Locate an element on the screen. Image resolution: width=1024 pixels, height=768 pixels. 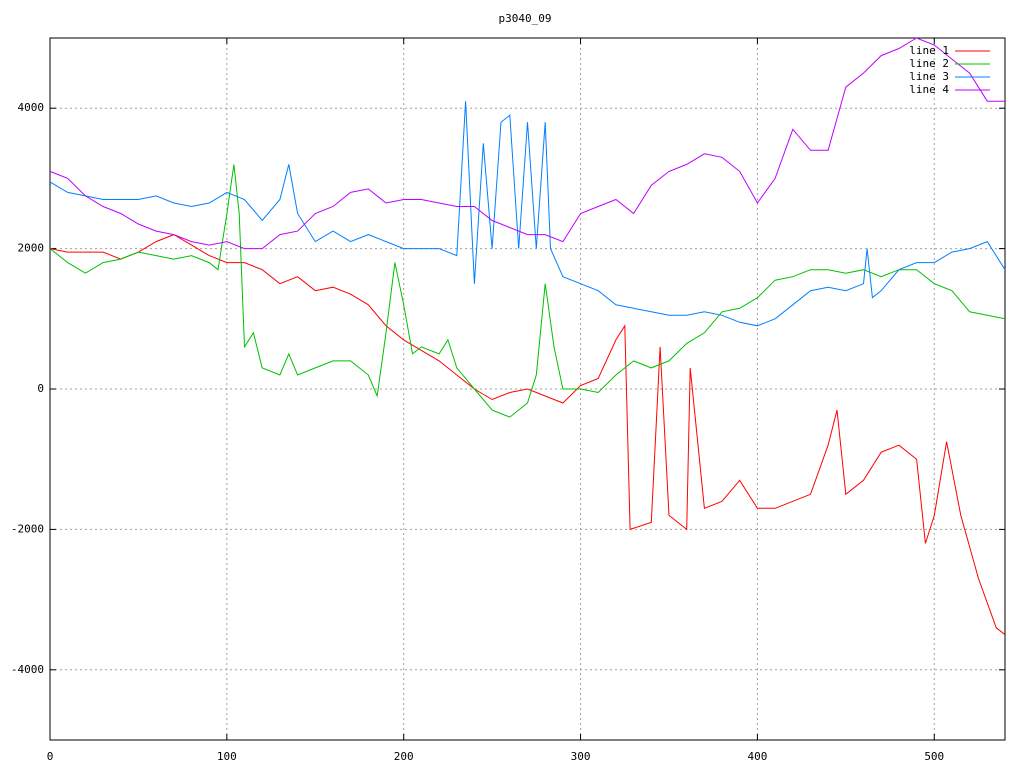
x-tick-label: 100 is located at coordinates (227, 756).